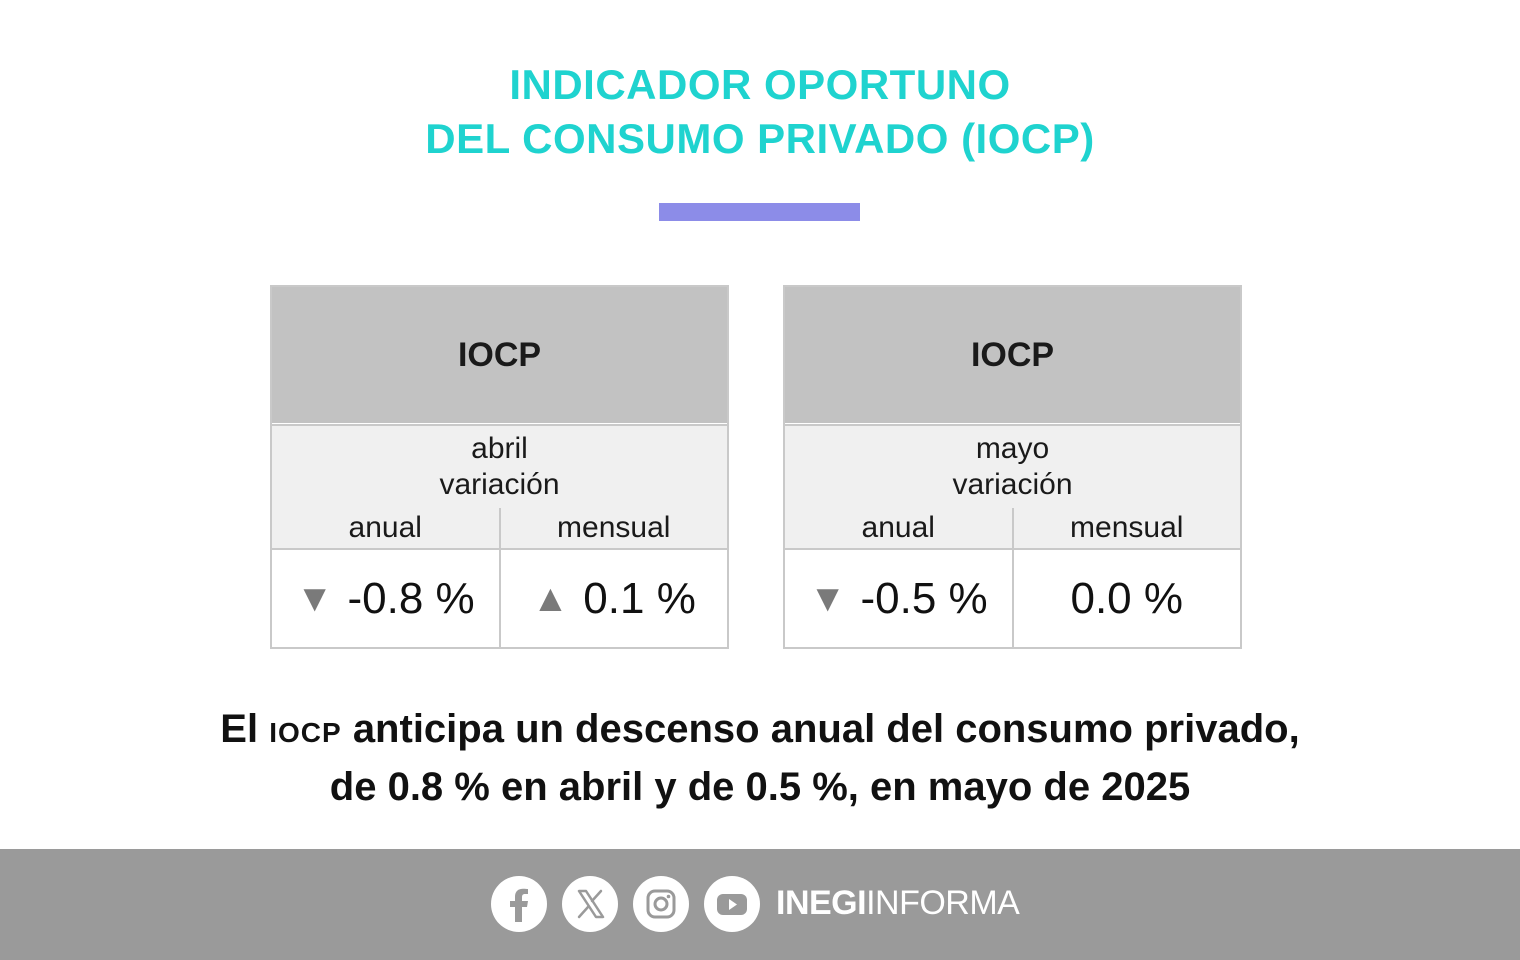  I want to click on brand-wordmark: INEGIINFORMA, so click(898, 903).